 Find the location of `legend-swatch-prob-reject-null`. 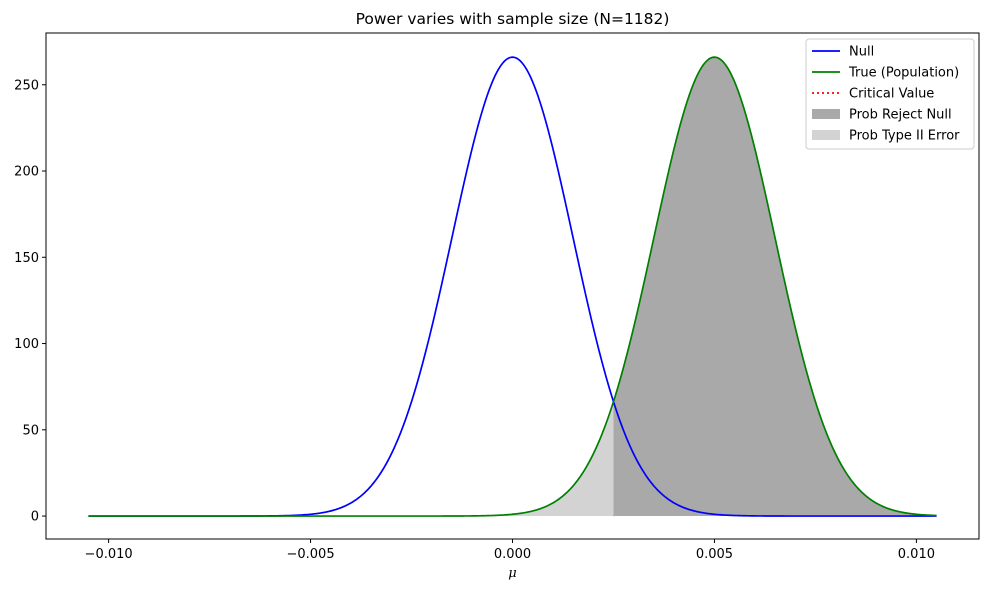

legend-swatch-prob-reject-null is located at coordinates (826, 114).